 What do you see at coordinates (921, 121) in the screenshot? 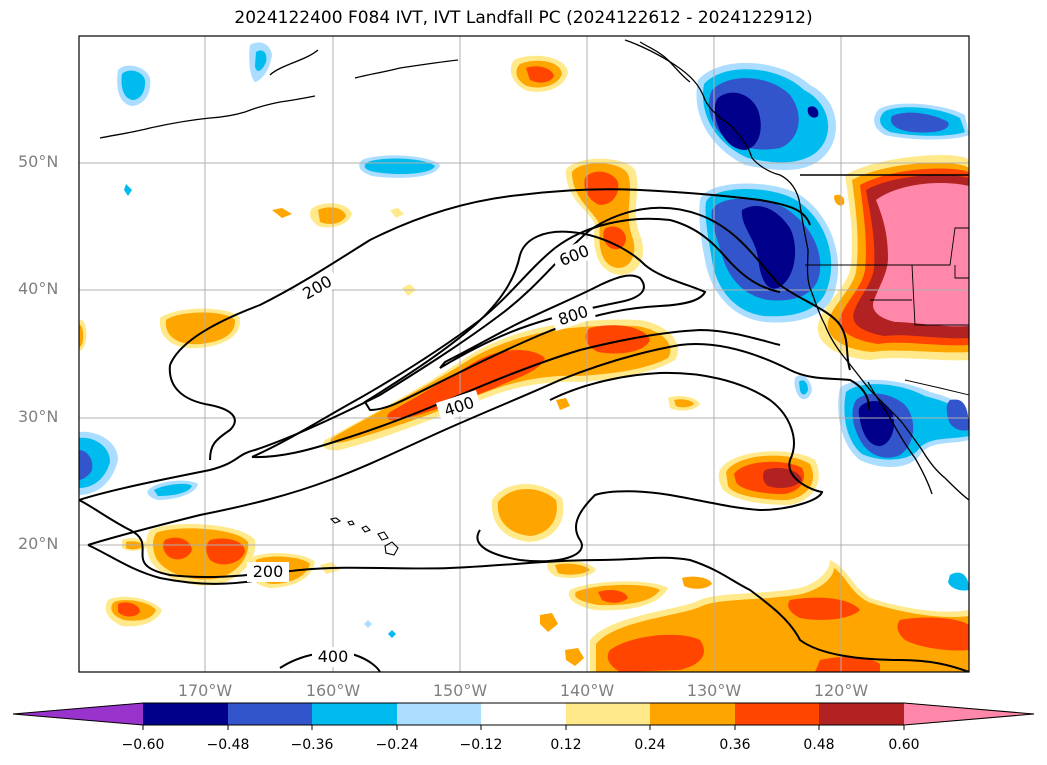
I see `negative-region-northeast` at bounding box center [921, 121].